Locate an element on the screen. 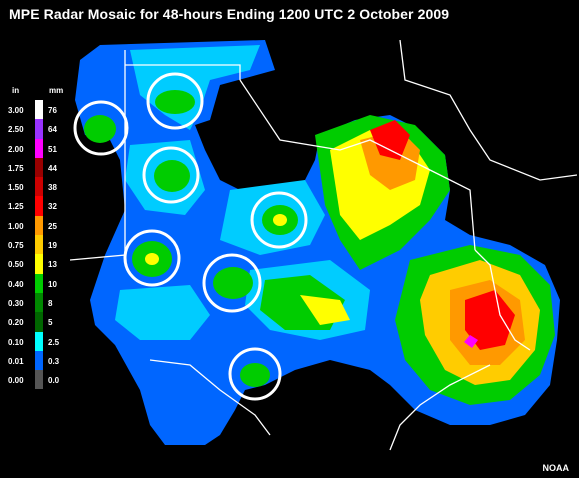  legend-row: 2.50 64 is located at coordinates (39, 129).